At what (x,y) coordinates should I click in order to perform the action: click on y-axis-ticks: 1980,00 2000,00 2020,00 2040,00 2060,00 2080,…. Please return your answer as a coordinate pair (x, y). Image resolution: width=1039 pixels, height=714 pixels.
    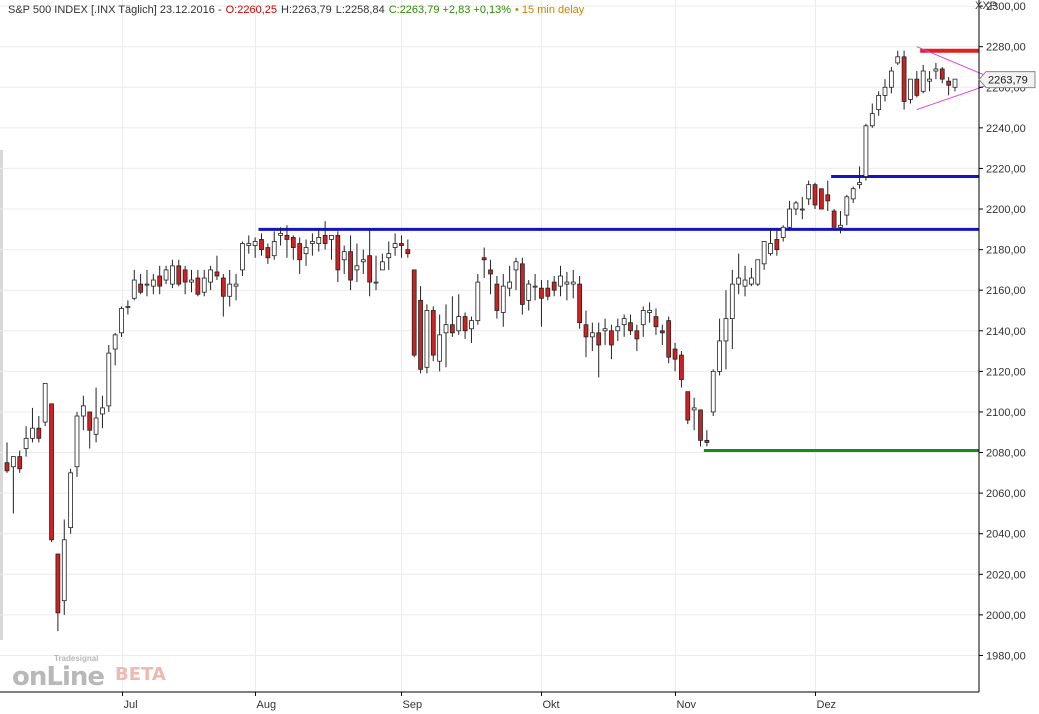
    Looking at the image, I should click on (1002, 331).